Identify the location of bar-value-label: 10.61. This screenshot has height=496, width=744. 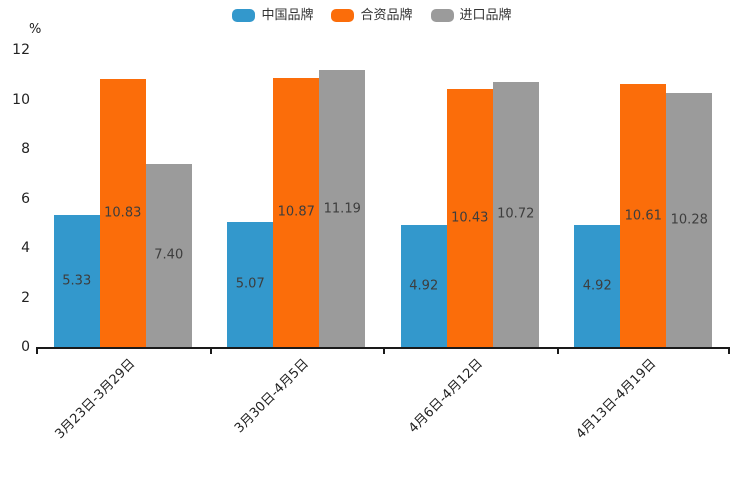
(643, 216).